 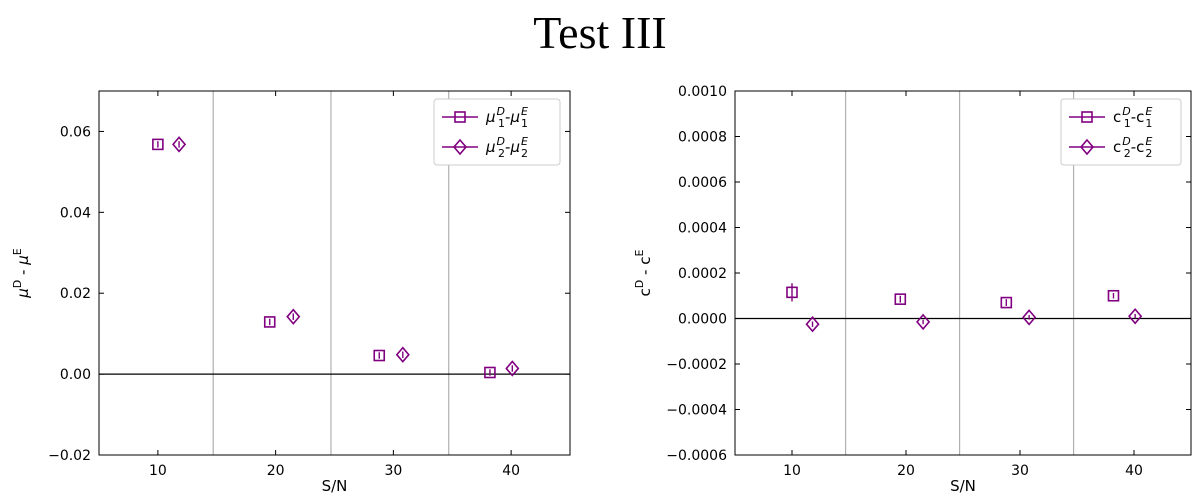 I want to click on y-axis-label: μD - μE, so click(x=21, y=273).